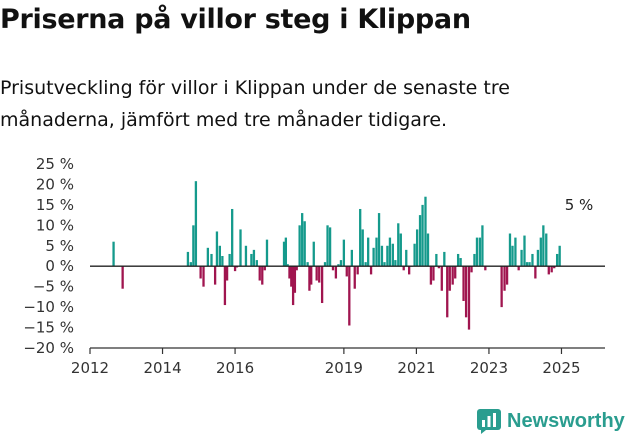 Image resolution: width=631 pixels, height=439 pixels. What do you see at coordinates (579, 205) in the screenshot?
I see `last-value-annotation: 5 %` at bounding box center [579, 205].